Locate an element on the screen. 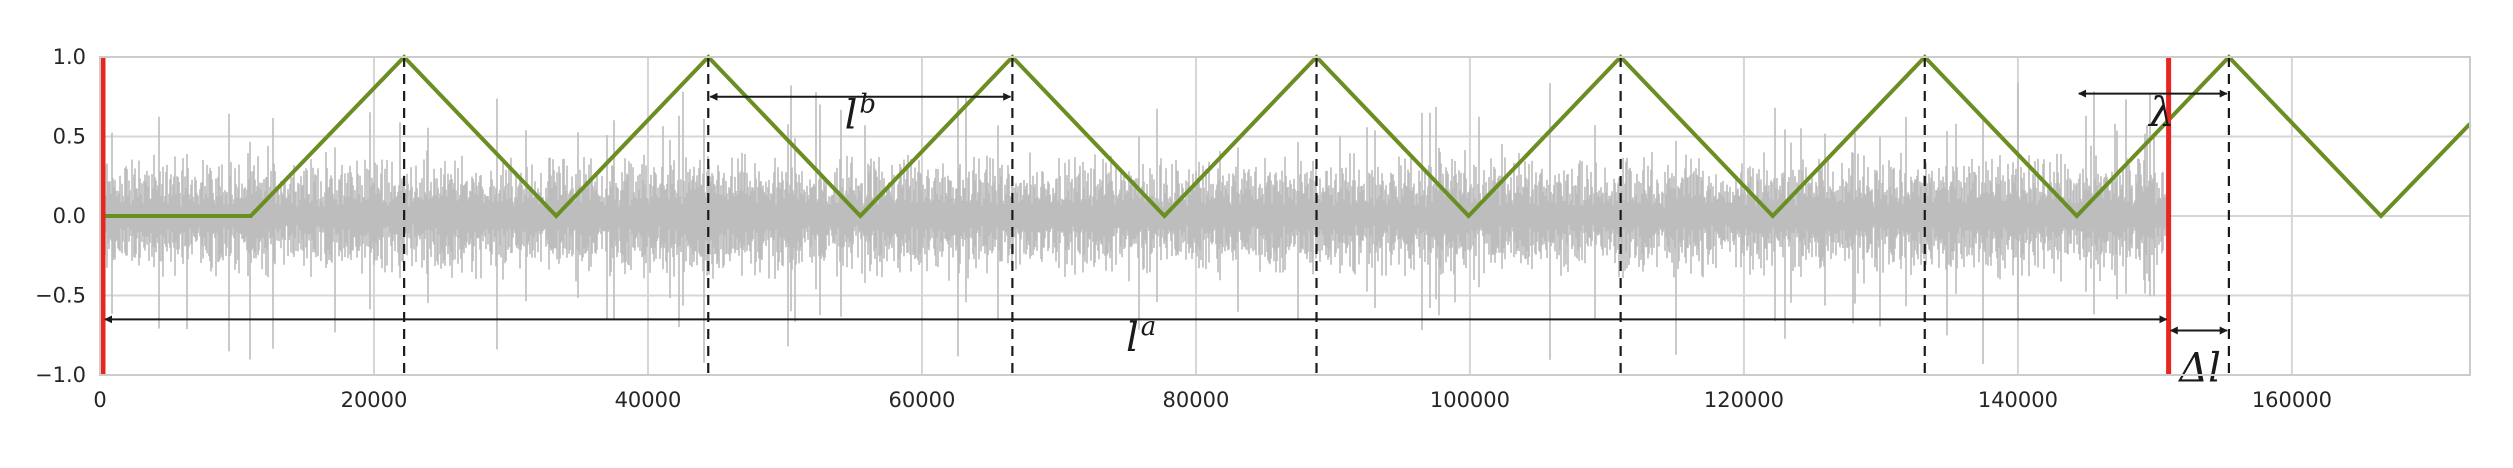 The image size is (2513, 468). x-tick-label-5: 100000 is located at coordinates (1470, 400).